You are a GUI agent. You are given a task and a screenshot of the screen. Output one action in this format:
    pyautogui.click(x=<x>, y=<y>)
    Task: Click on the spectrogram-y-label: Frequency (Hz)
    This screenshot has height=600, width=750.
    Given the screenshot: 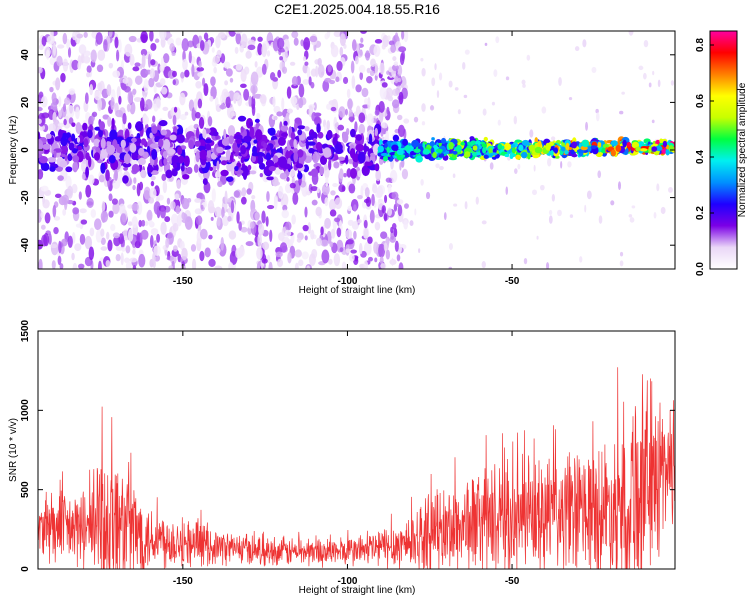 What is the action you would take?
    pyautogui.click(x=13, y=150)
    